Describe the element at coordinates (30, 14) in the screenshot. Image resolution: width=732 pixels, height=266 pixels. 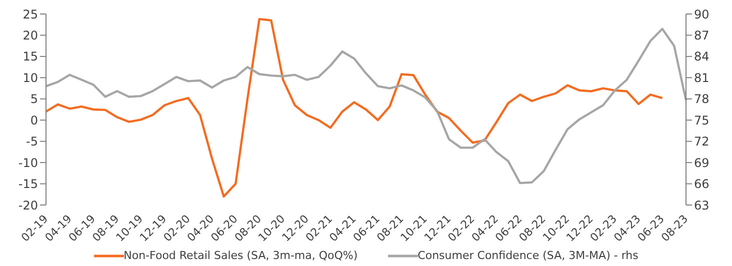
I see `y-tick-label: 25` at that location.